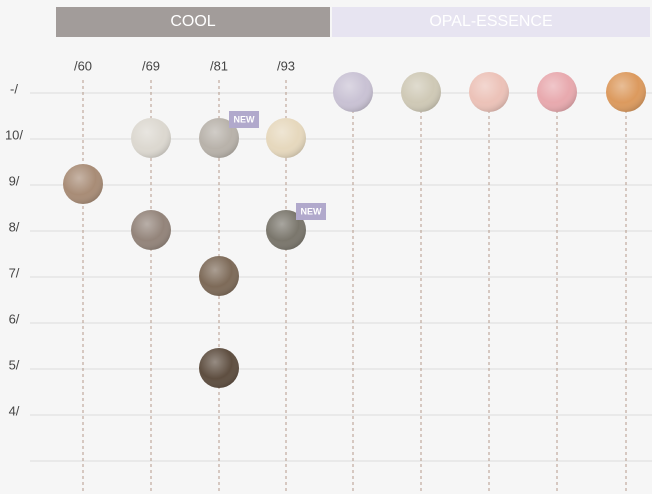 The width and height of the screenshot is (652, 494). I want to click on row-label: -/, so click(14, 88).